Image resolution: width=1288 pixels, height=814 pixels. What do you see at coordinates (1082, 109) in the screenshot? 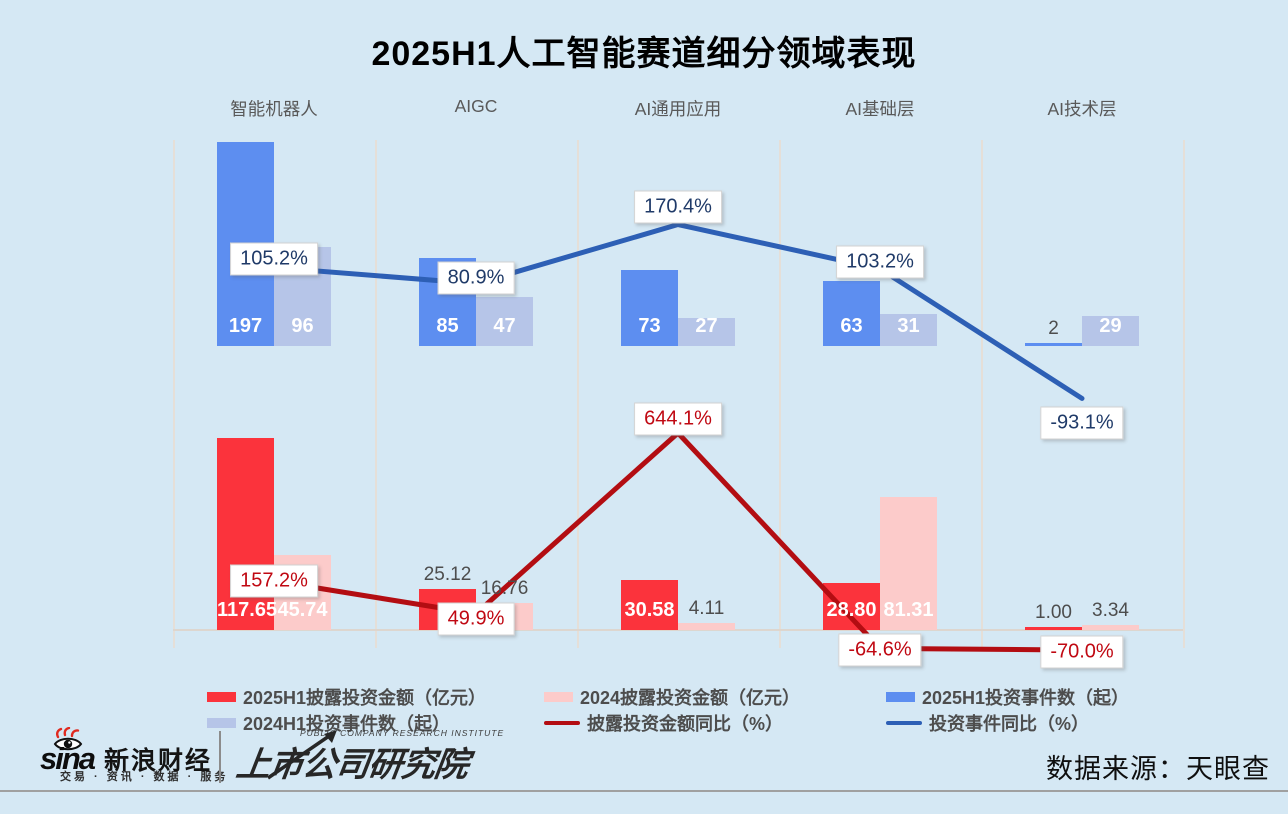
I see `category-label-4: AI技术层` at bounding box center [1082, 109].